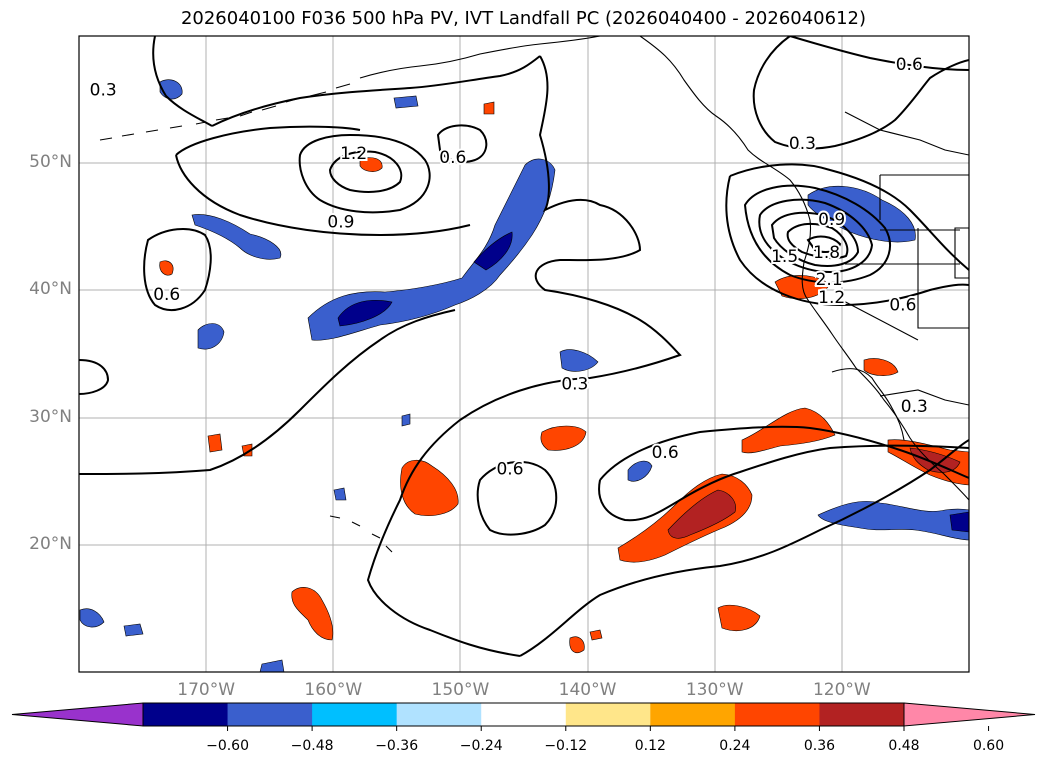 Image resolution: width=1047 pixels, height=765 pixels. I want to click on lon-tick-label: 140°W, so click(587, 690).